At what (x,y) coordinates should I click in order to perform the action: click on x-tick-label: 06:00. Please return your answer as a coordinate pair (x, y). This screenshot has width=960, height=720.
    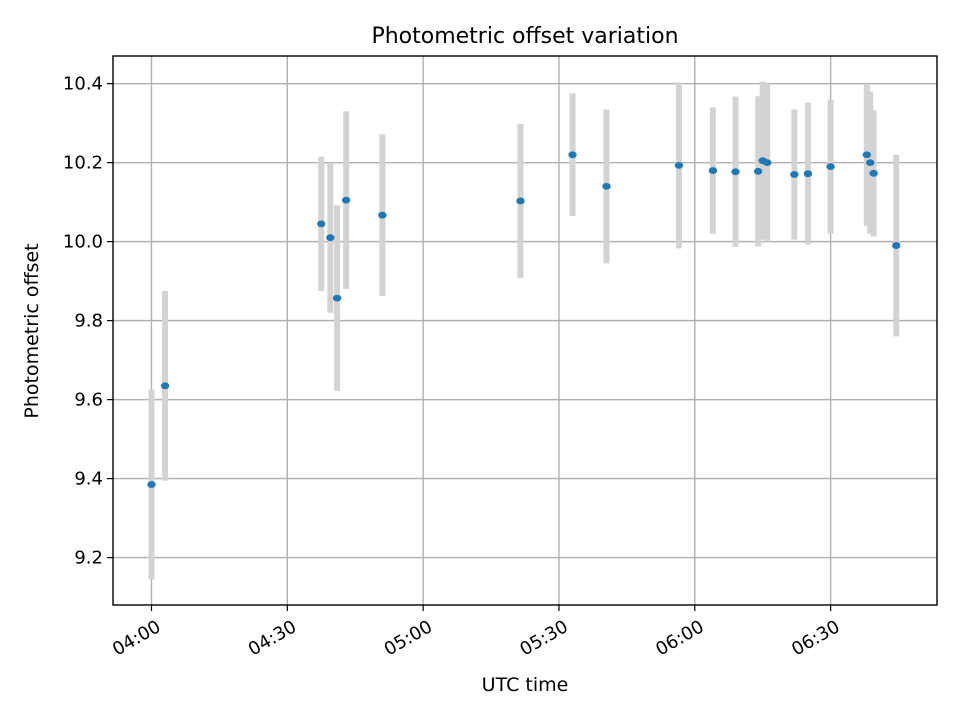
    Looking at the image, I should click on (679, 638).